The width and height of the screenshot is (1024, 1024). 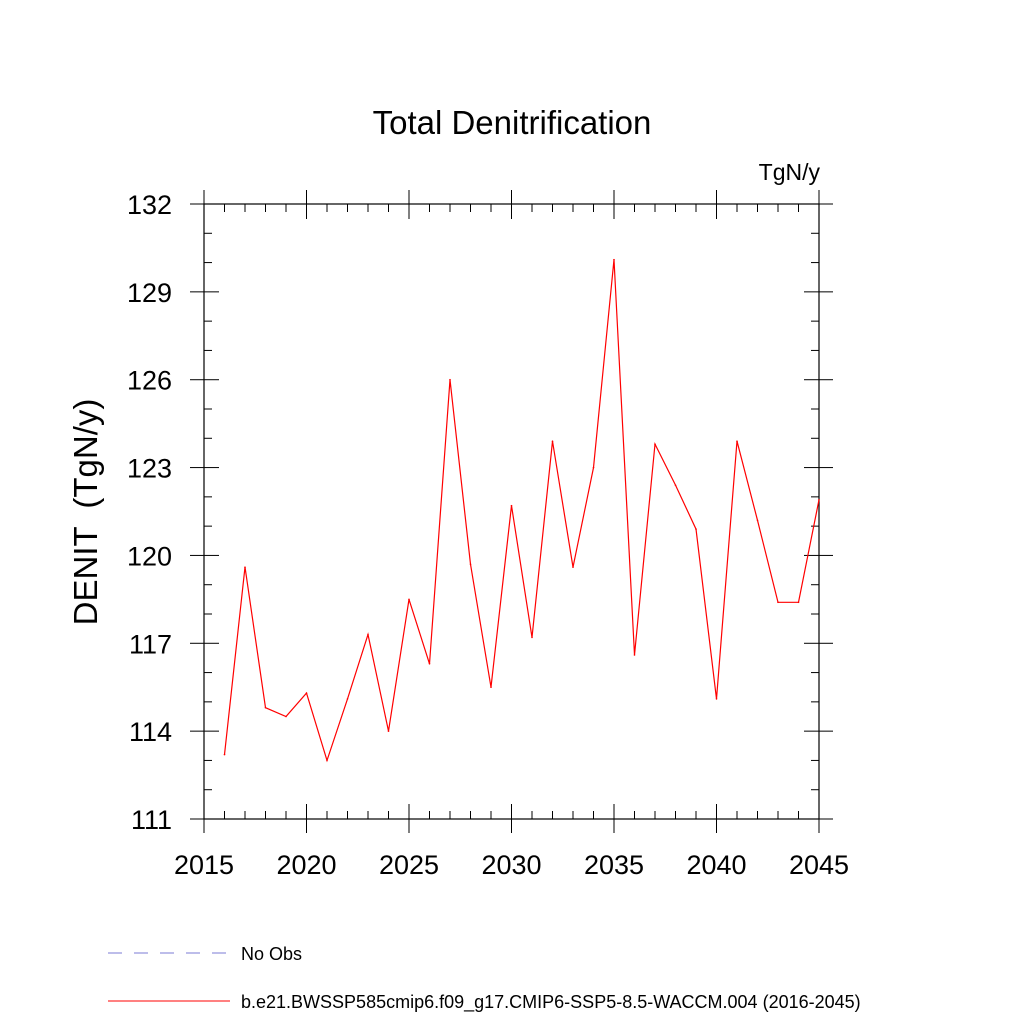 I want to click on units-label: TgN/y, so click(x=790, y=172).